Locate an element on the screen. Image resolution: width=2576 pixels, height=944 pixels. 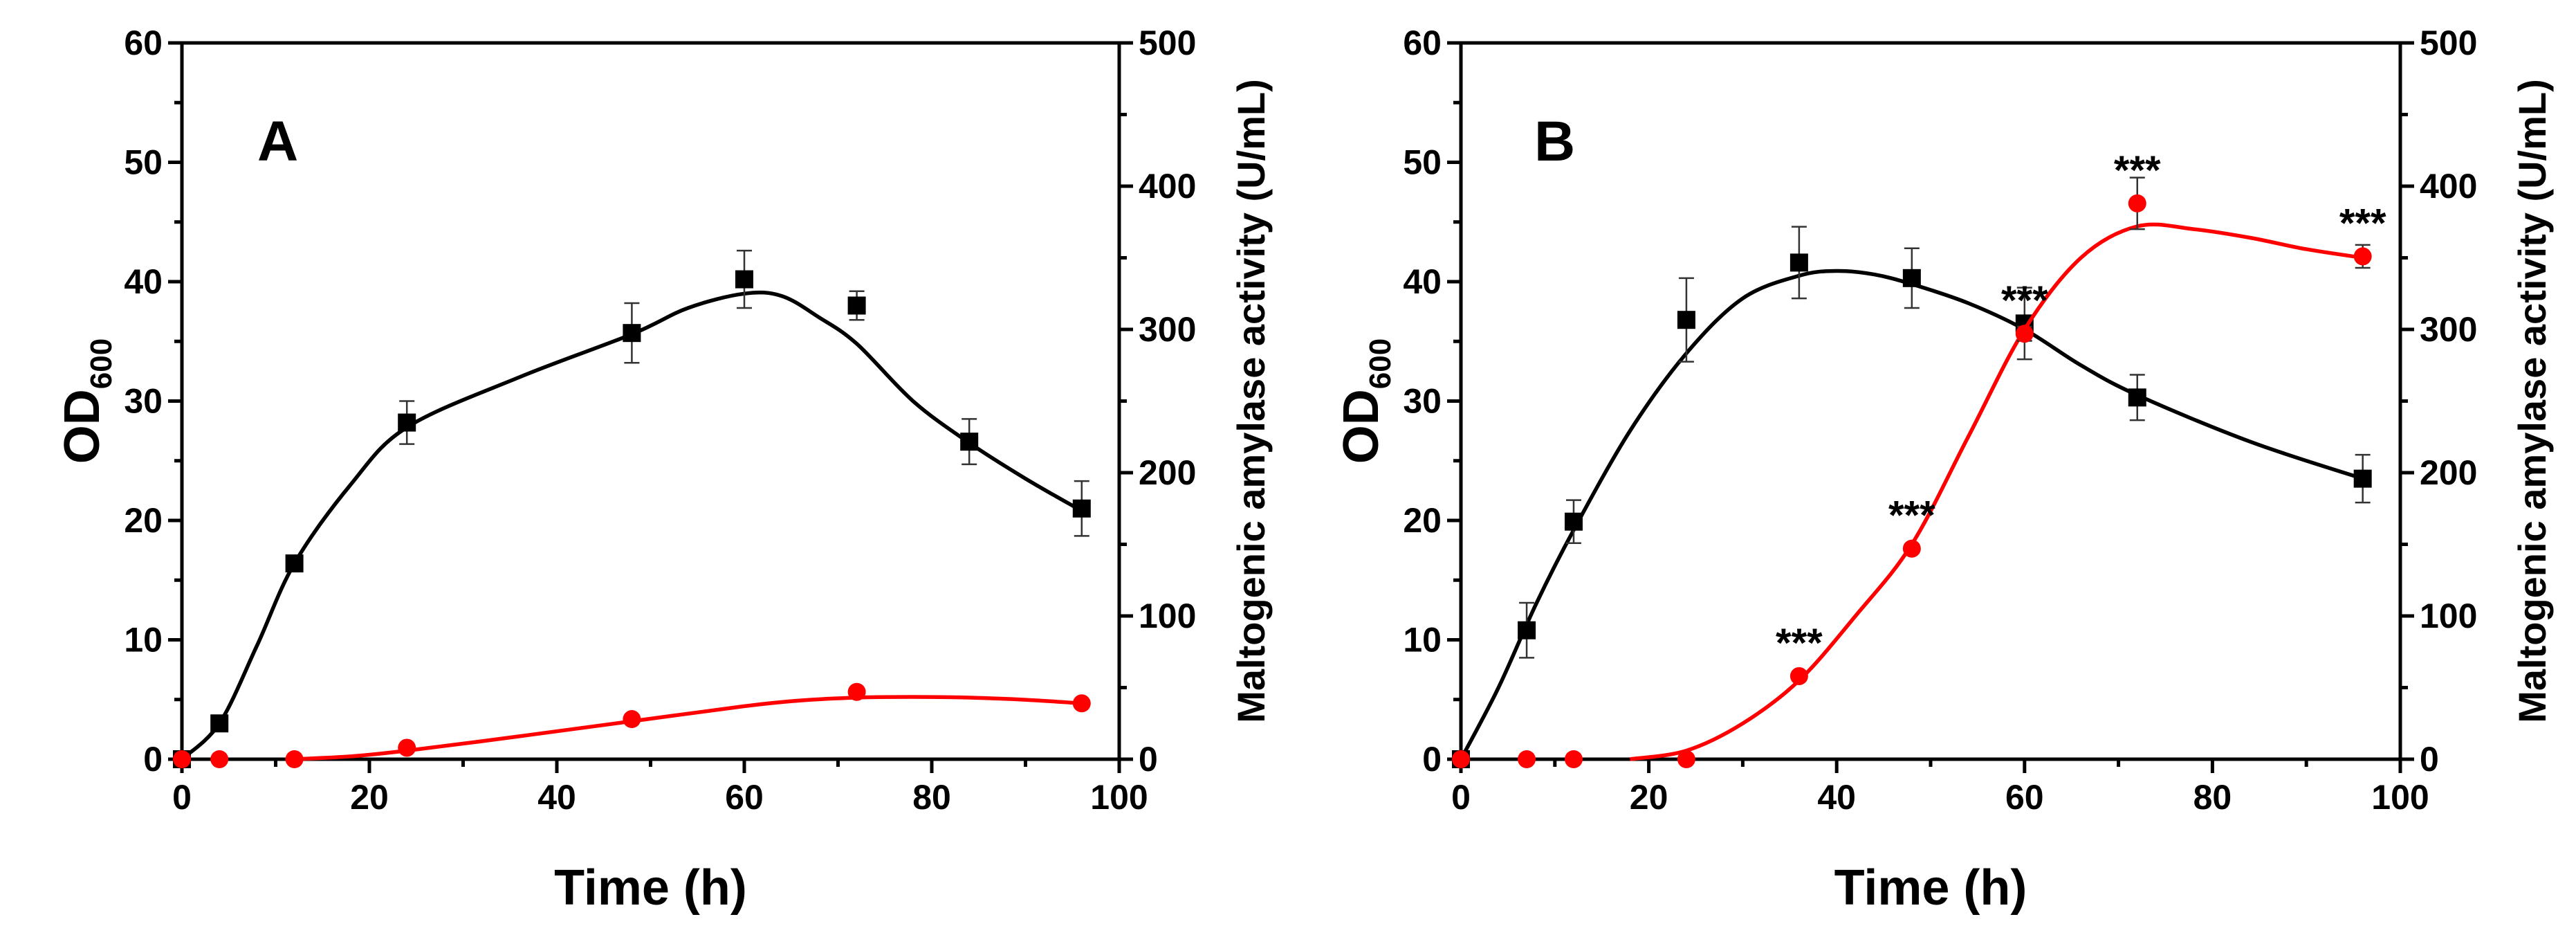
panel-label: A is located at coordinates (277, 141).